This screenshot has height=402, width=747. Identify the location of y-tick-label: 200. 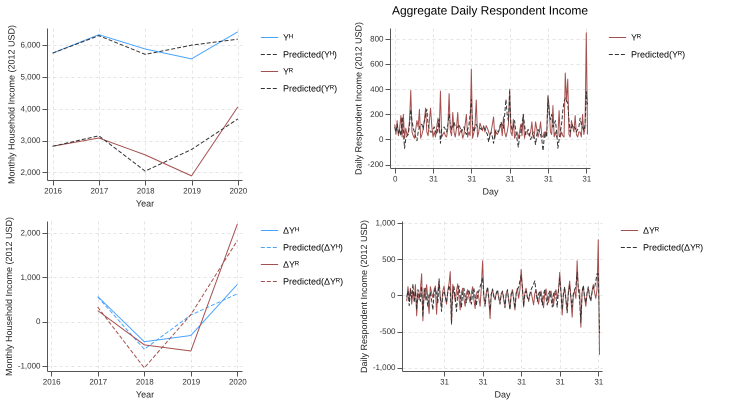
(377, 114).